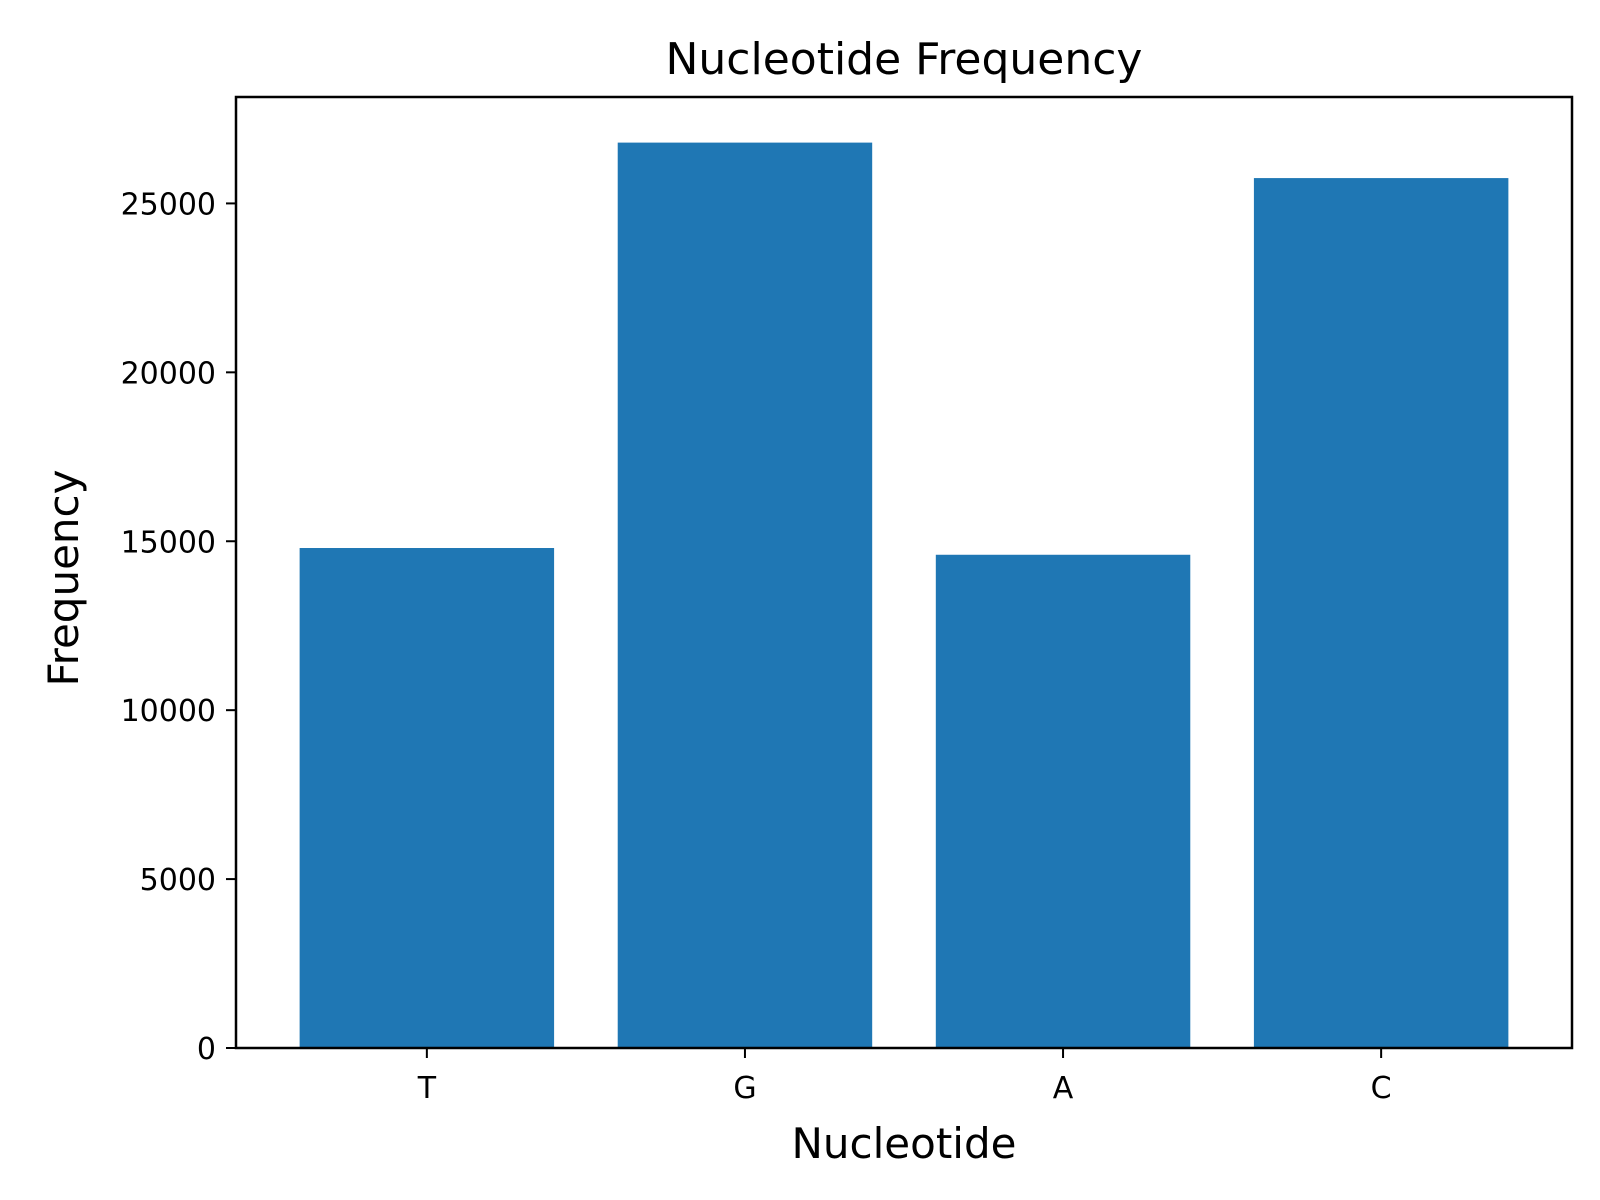 This screenshot has height=1200, width=1600. What do you see at coordinates (178, 880) in the screenshot?
I see `y-tick-label: 5000` at bounding box center [178, 880].